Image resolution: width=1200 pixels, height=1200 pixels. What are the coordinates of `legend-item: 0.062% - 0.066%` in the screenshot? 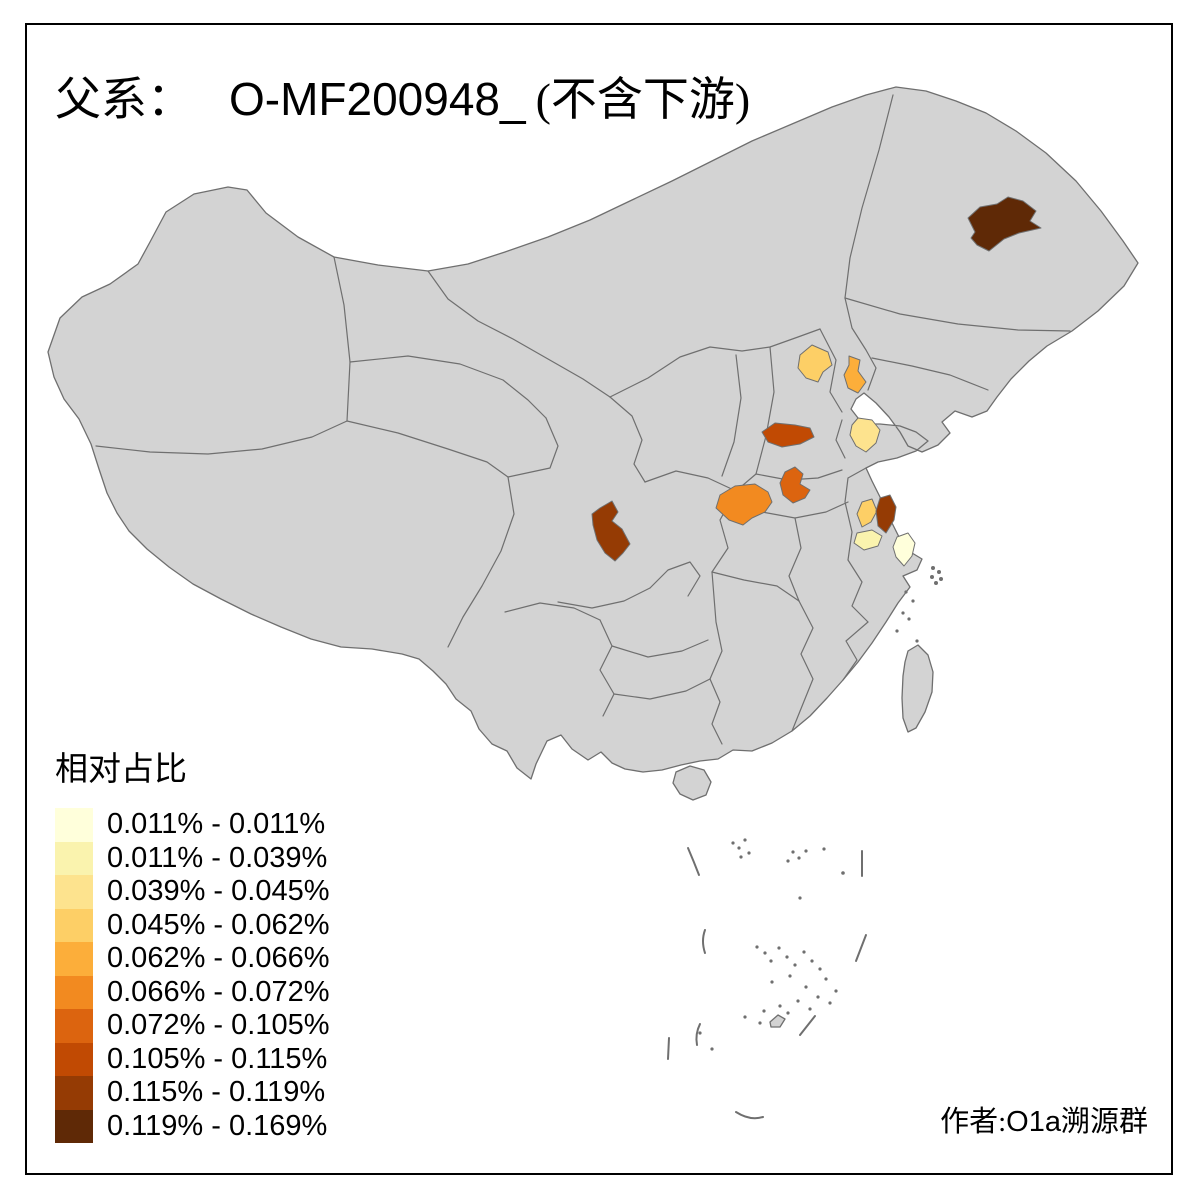 It's located at (192, 959).